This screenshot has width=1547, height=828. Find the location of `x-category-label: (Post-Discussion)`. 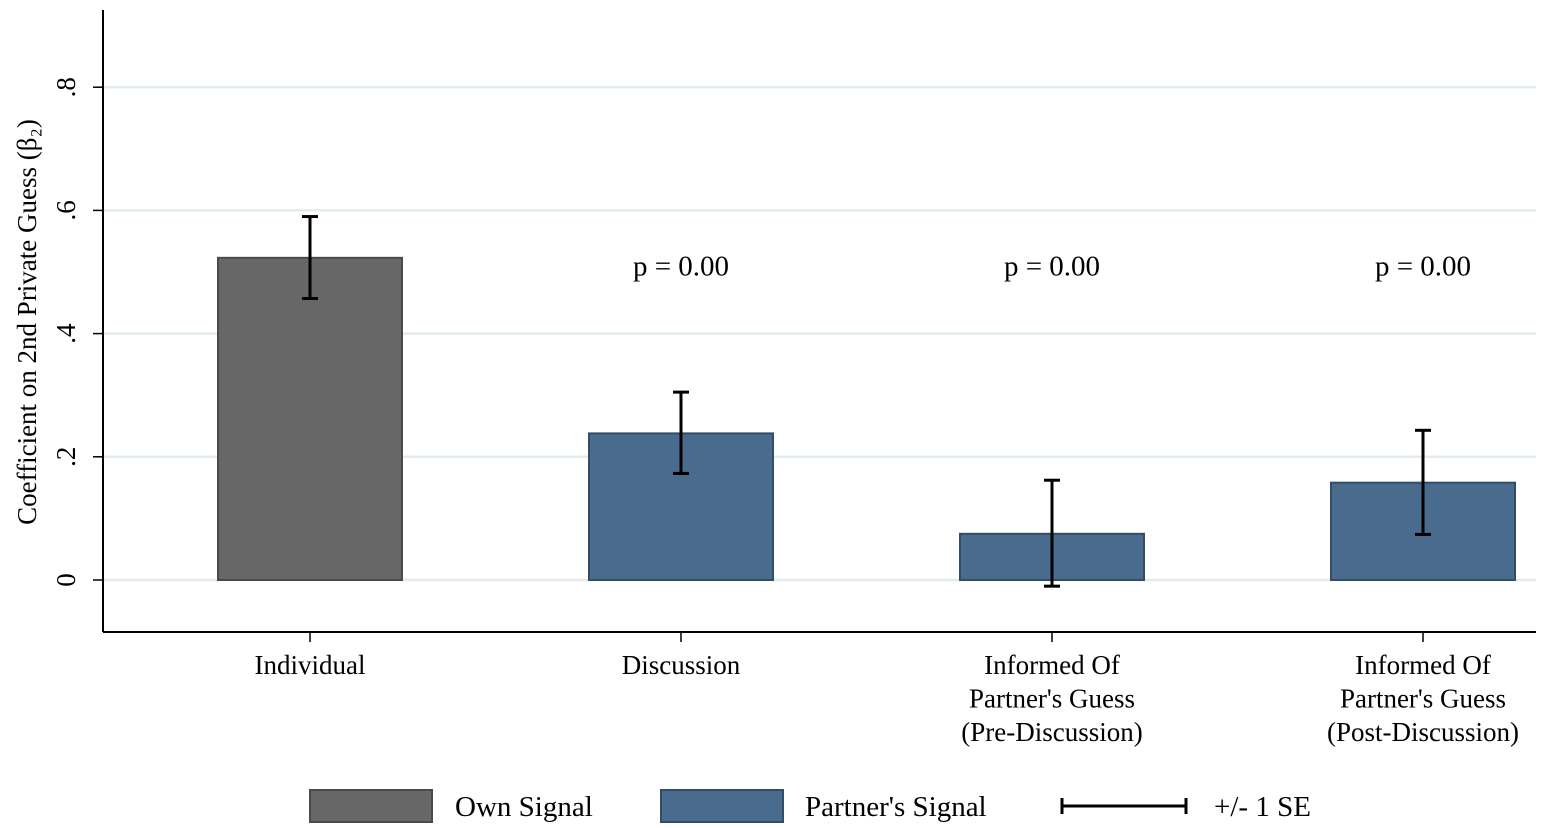

x-category-label: (Post-Discussion) is located at coordinates (1423, 732).